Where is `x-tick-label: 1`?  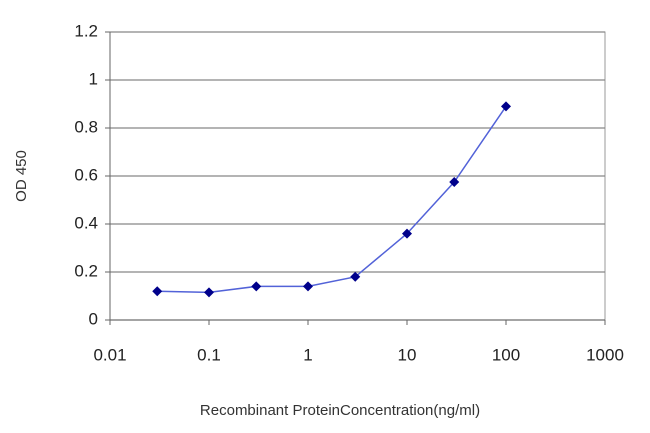 x-tick-label: 1 is located at coordinates (307, 354).